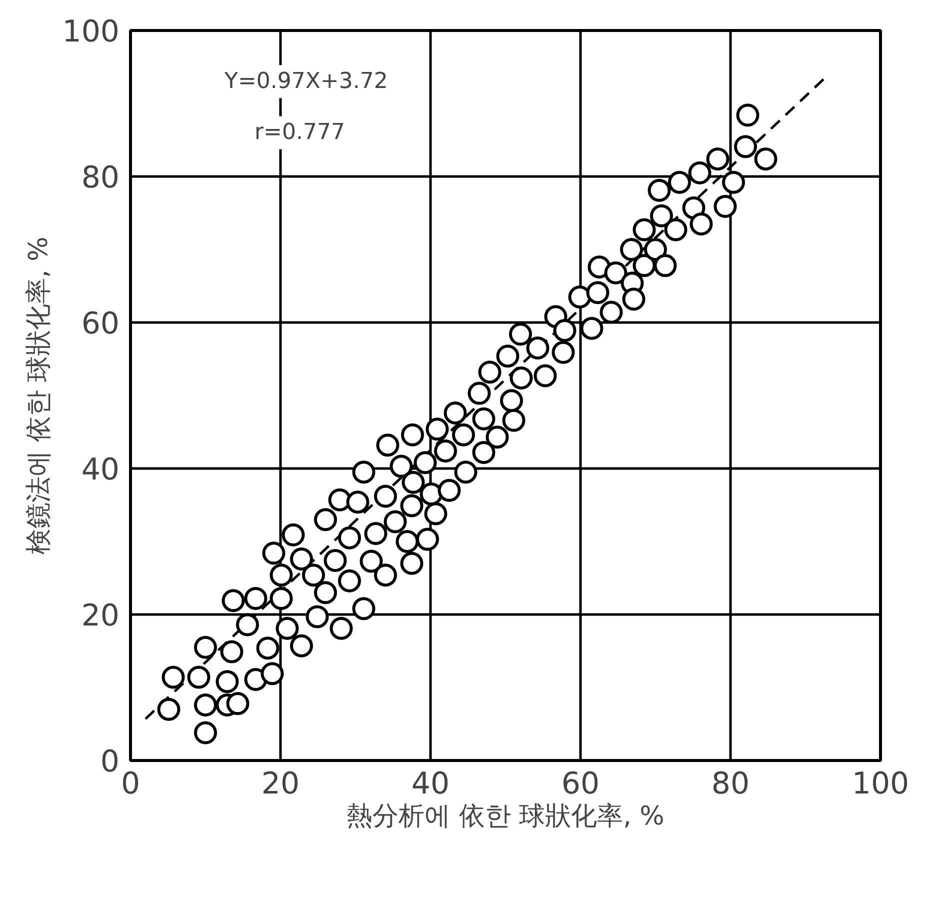 Image resolution: width=931 pixels, height=900 pixels. Describe the element at coordinates (730, 784) in the screenshot. I see `x-tick-label: 80` at that location.